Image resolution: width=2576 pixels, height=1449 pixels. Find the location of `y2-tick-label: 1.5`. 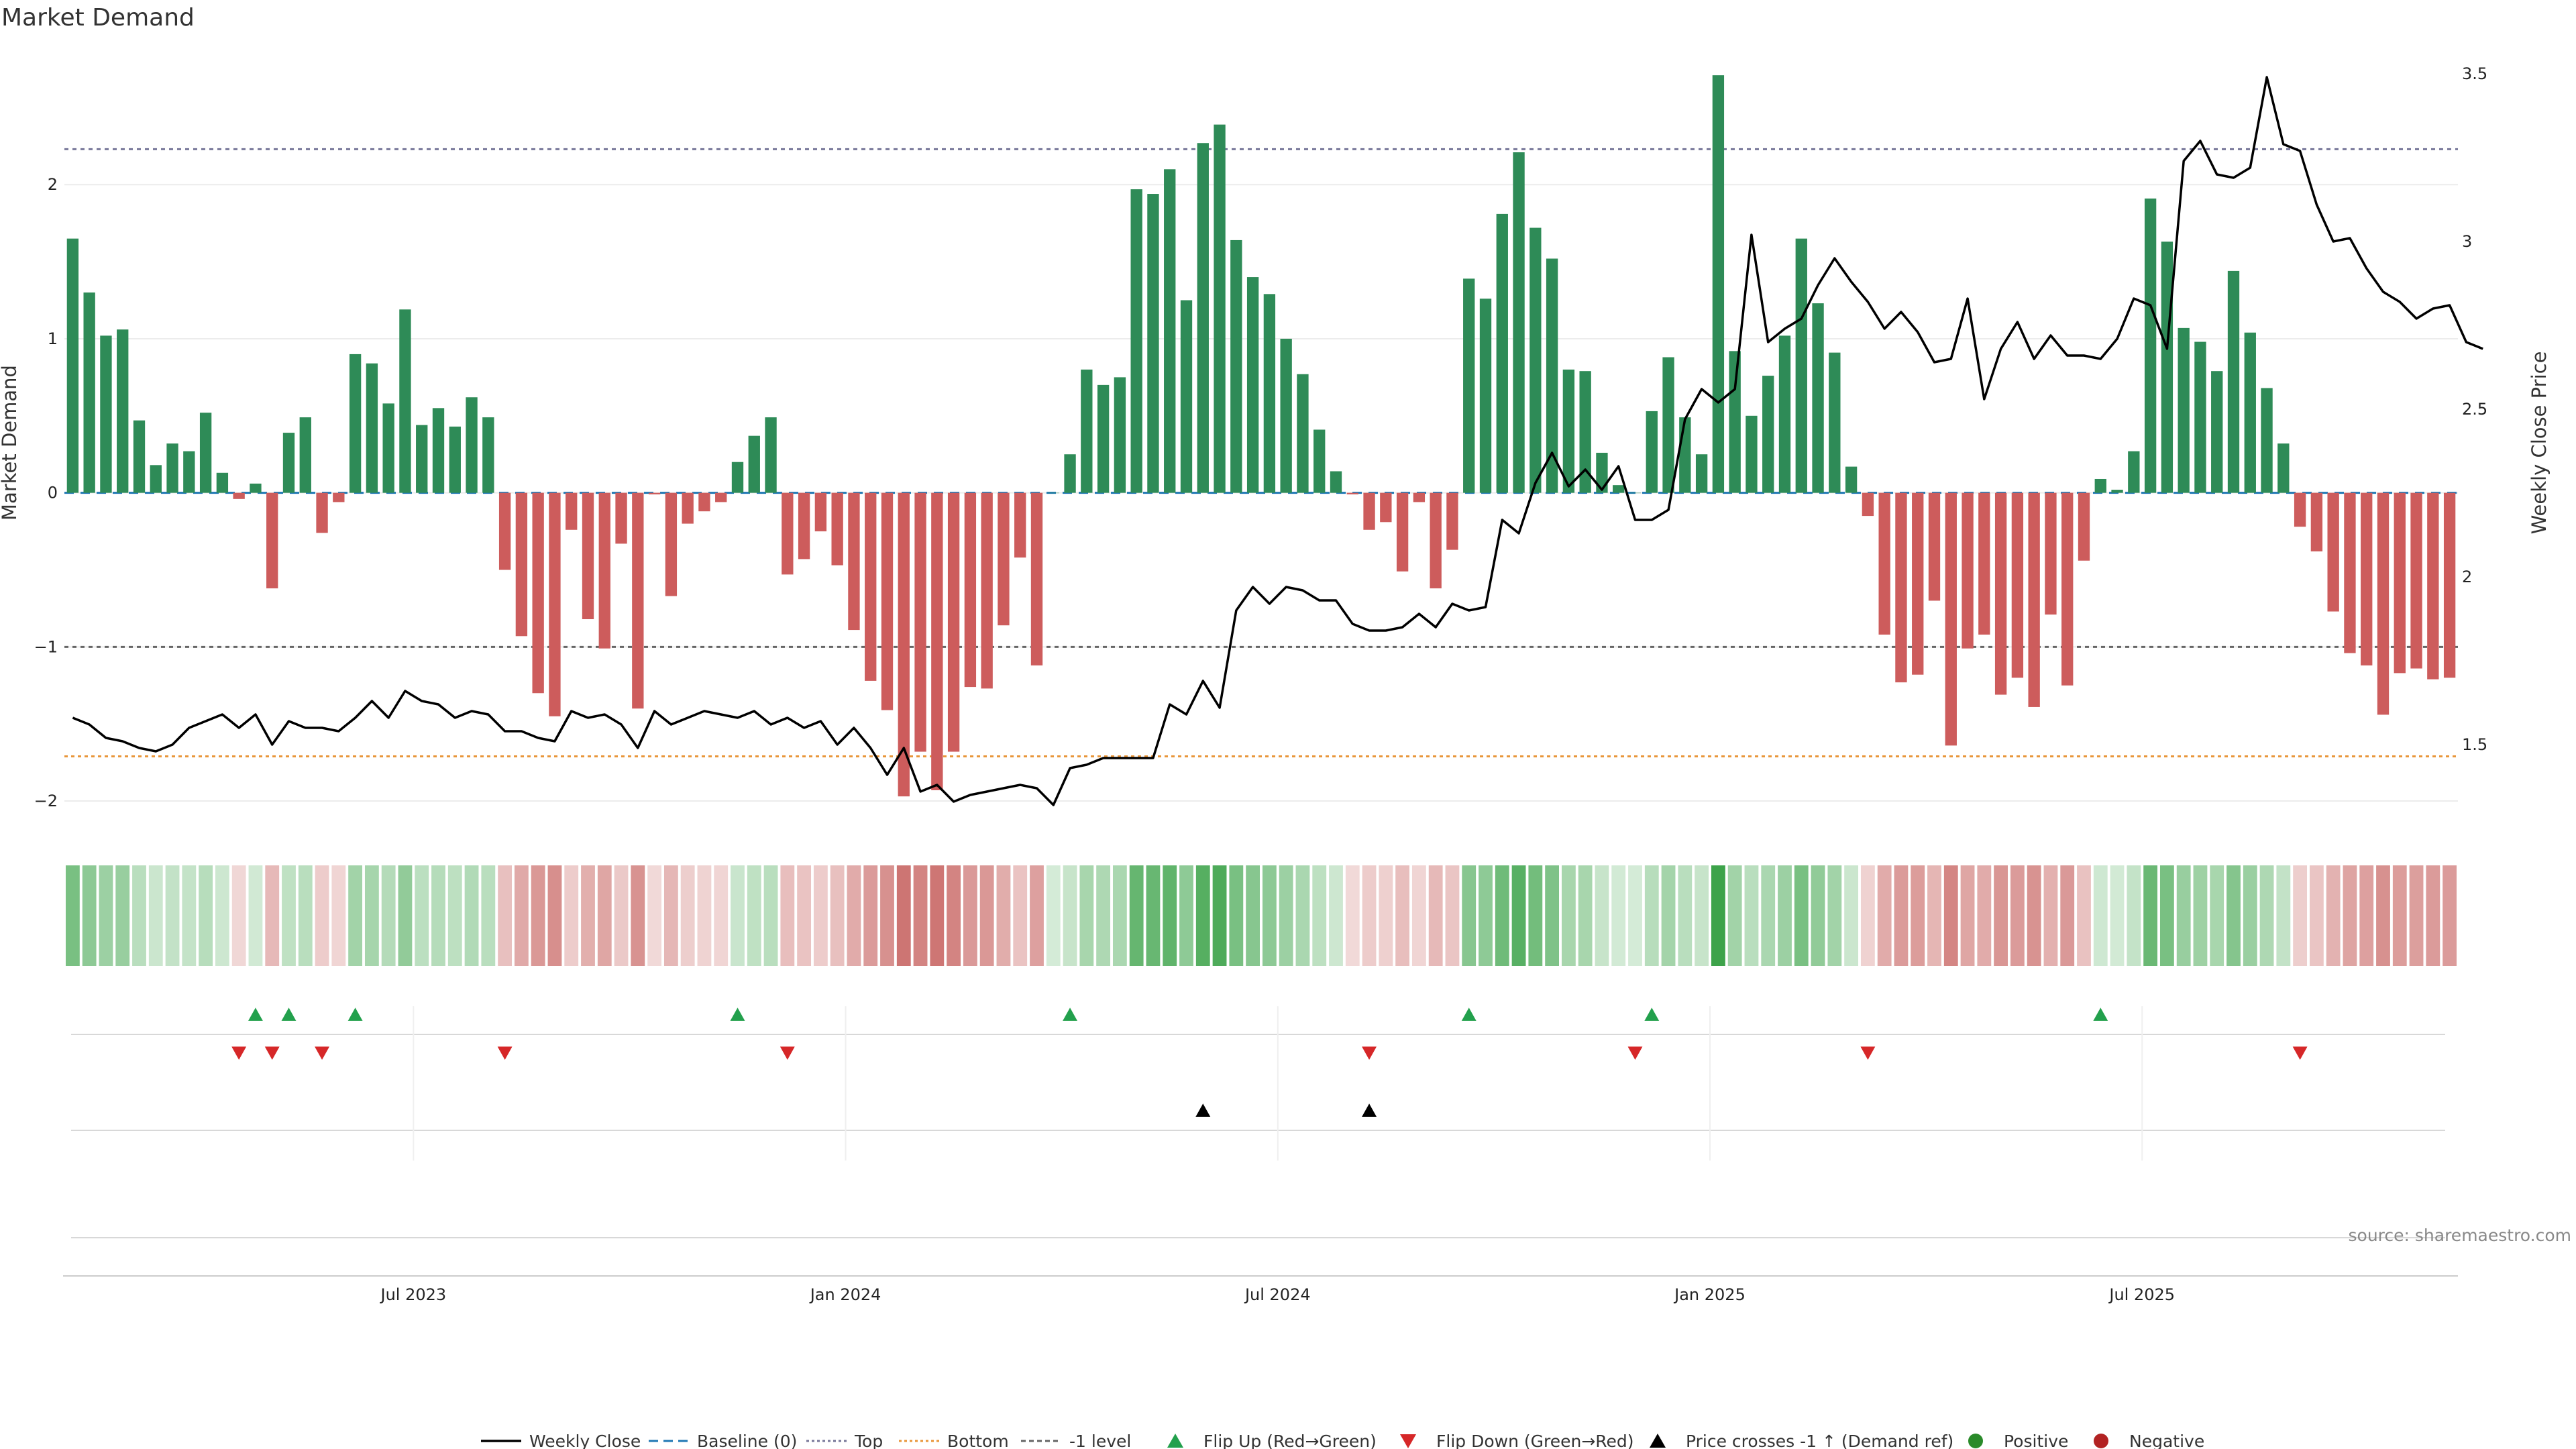

y2-tick-label: 1.5 is located at coordinates (2474, 744).